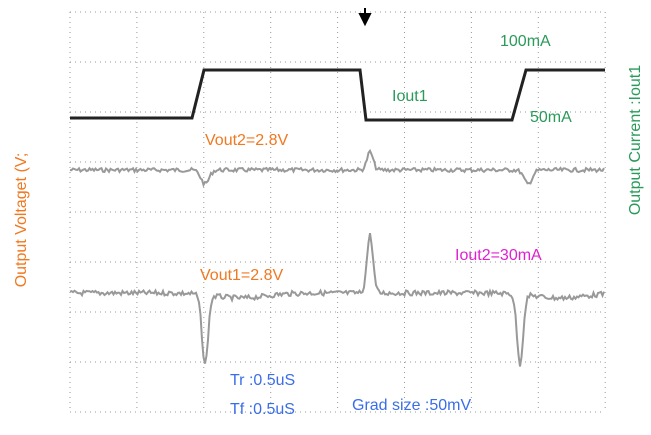 The width and height of the screenshot is (651, 435). What do you see at coordinates (498, 255) in the screenshot?
I see `annotation: Iout2=30mA` at bounding box center [498, 255].